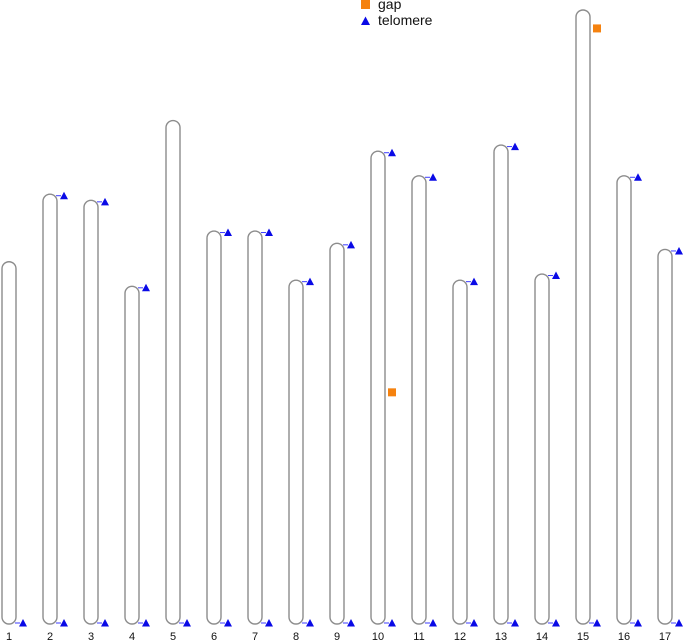 The image size is (685, 642). I want to click on chromosome-label: 7, so click(255, 636).